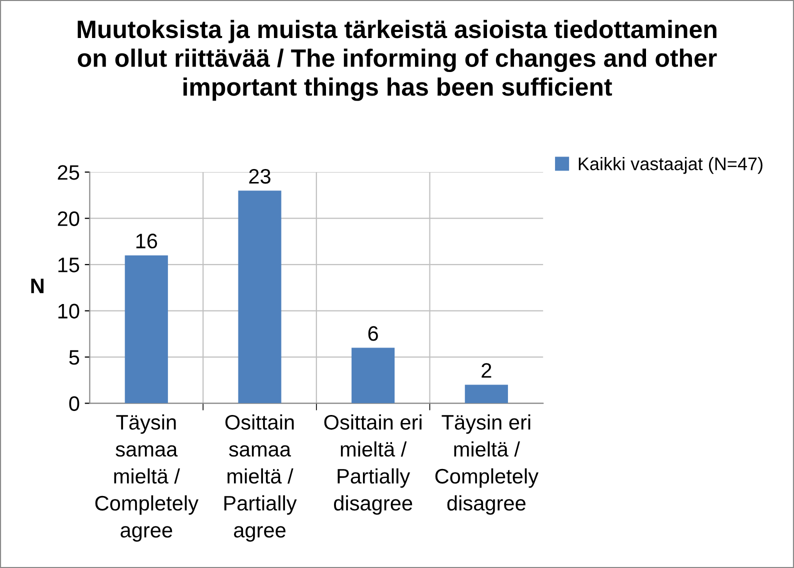  Describe the element at coordinates (146, 478) in the screenshot. I see `x-tick-label: Täysin samaa mieltä / Completely agree` at that location.